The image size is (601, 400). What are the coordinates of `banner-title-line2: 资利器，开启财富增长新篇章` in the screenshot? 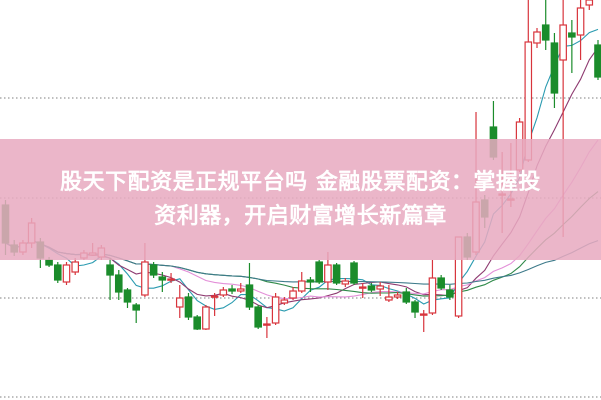 It's located at (300, 216).